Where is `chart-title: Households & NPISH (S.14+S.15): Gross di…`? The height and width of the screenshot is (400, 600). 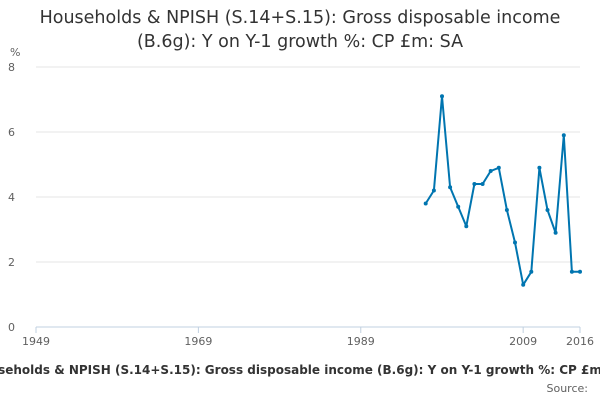
chart-title: Households & NPISH (S.14+S.15): Gross di… is located at coordinates (300, 30).